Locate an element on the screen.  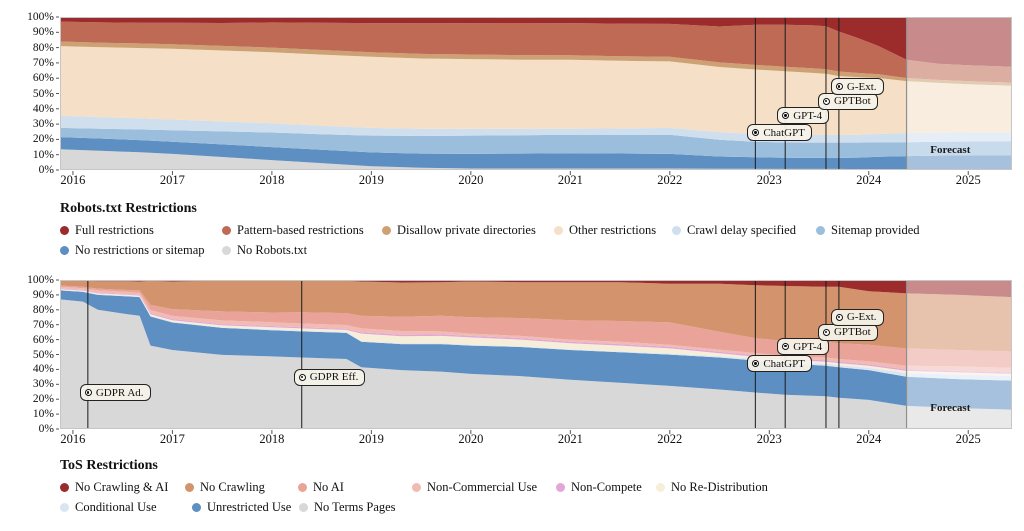
event-label: GDPR Ad. is located at coordinates (119, 392).